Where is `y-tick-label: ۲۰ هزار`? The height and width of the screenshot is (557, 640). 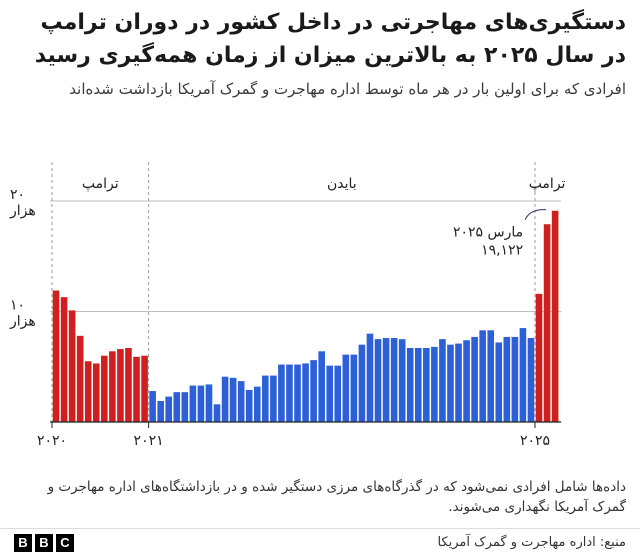
y-tick-label: ۲۰ هزار is located at coordinates (22, 203).